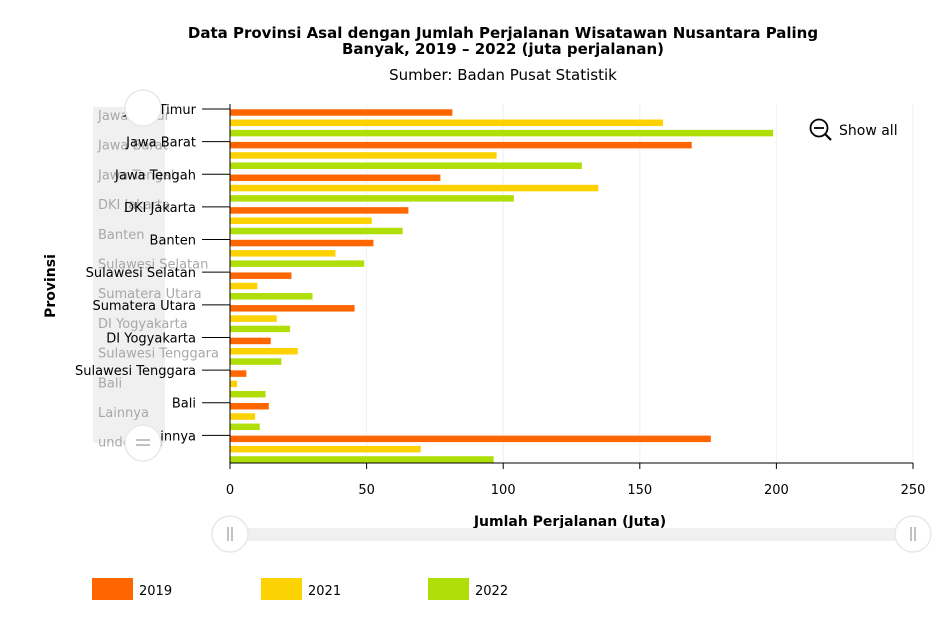 This screenshot has width=937, height=625. I want to click on navigator-label: Sulawesi Tenggara, so click(158, 354).